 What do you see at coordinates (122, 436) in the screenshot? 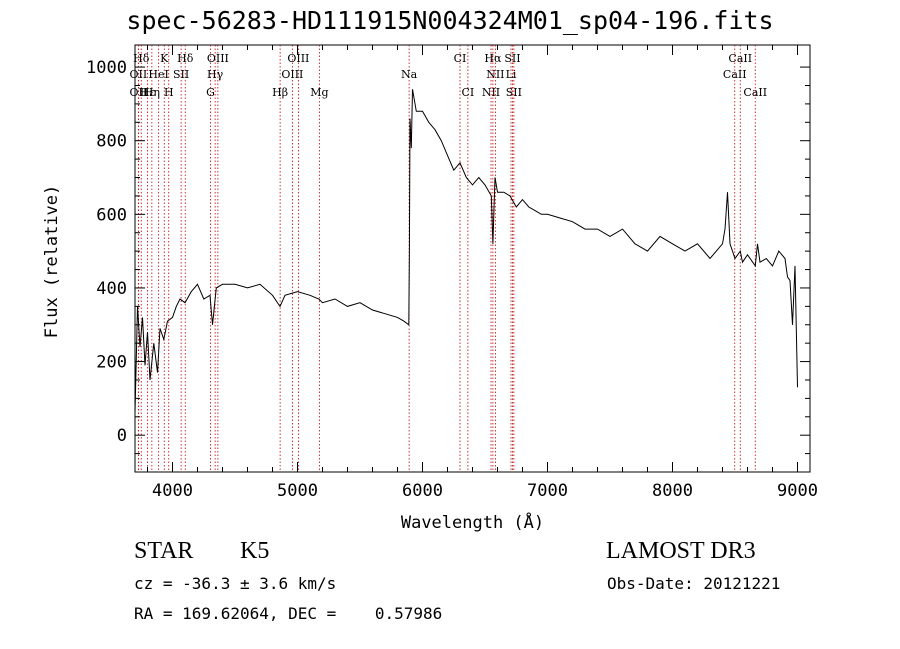
I see `y-tick-label: 0` at bounding box center [122, 436].